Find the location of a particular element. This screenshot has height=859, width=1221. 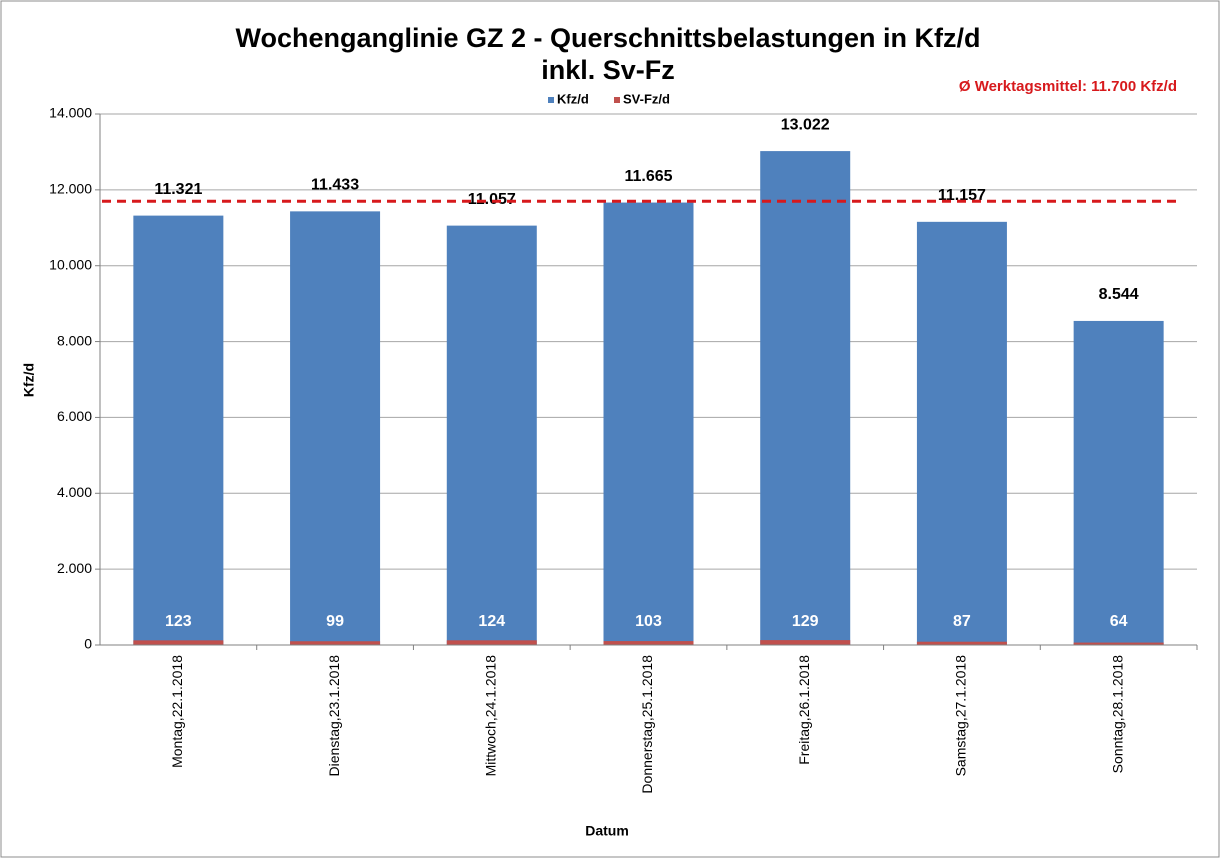

x-tick-label: Dienstag,23.1.2018 is located at coordinates (334, 716).